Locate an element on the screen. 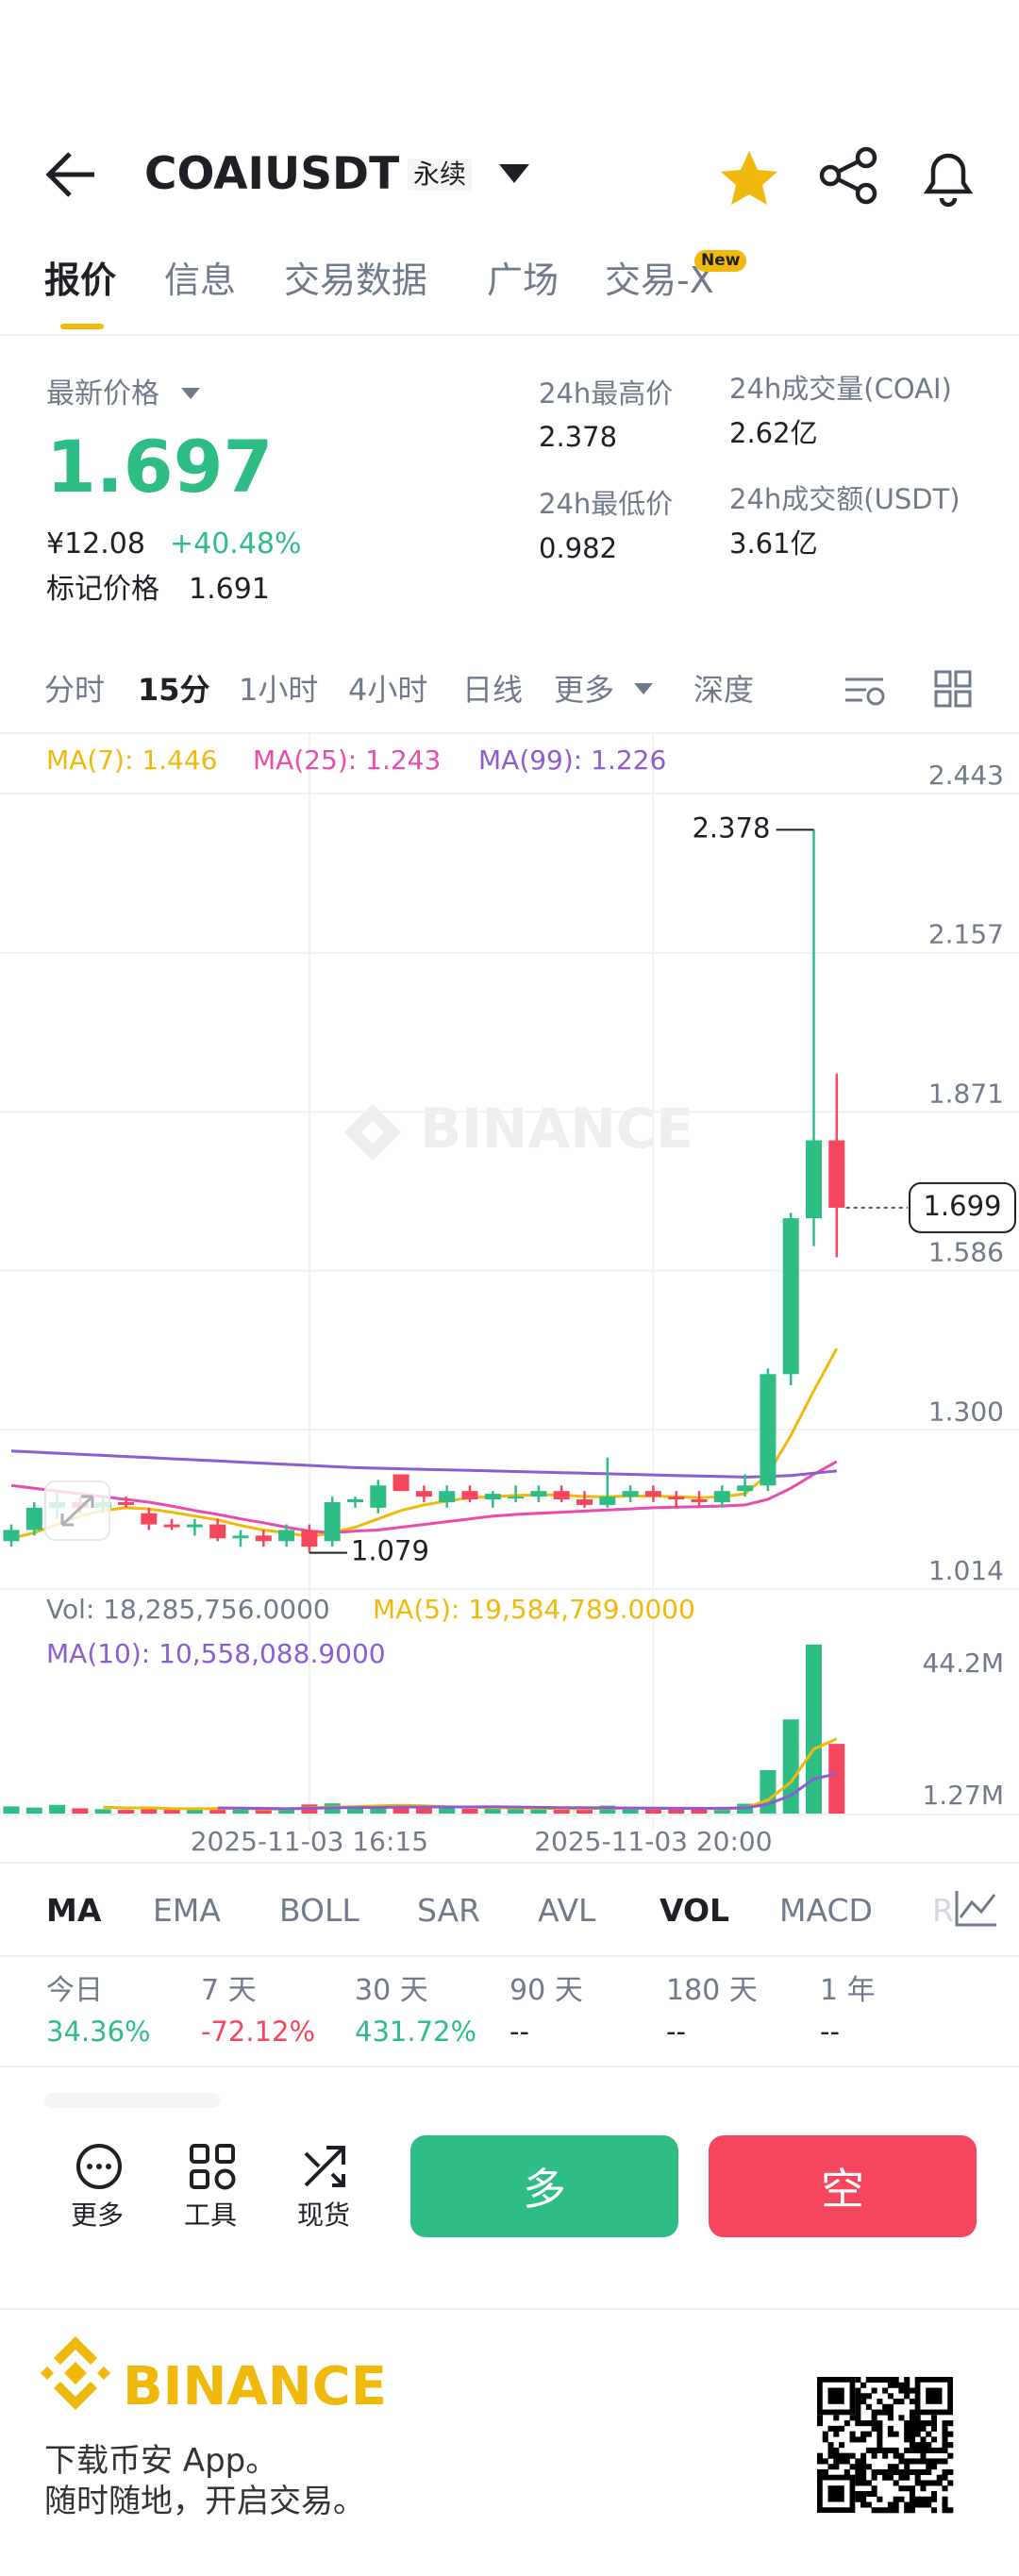  indicator: MACD is located at coordinates (826, 1910).